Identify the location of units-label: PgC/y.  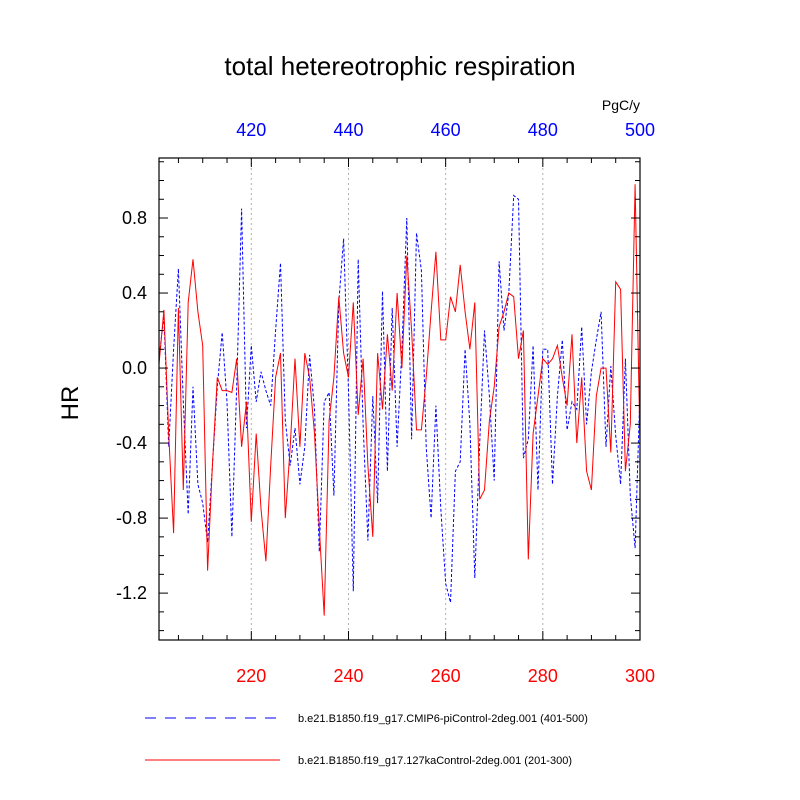
(621, 105).